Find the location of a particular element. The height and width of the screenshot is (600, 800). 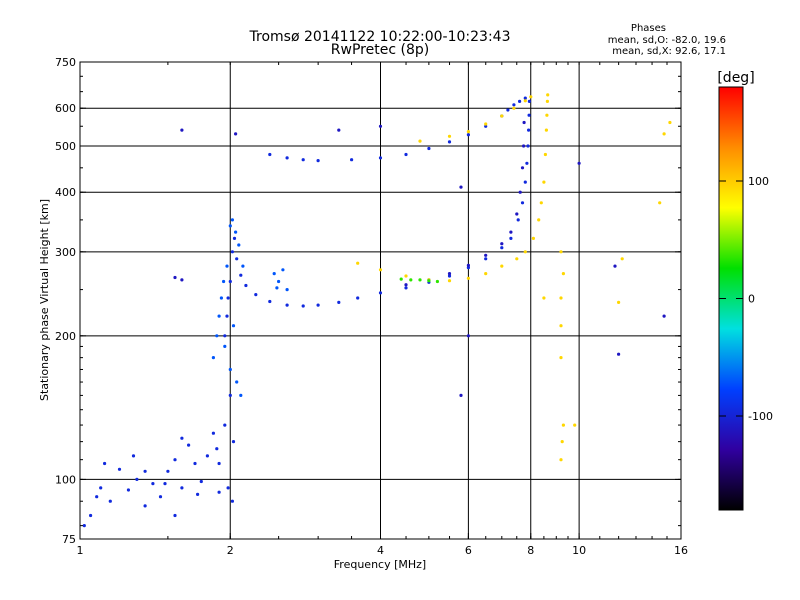

y-tick-label: 200 is located at coordinates (65, 336).